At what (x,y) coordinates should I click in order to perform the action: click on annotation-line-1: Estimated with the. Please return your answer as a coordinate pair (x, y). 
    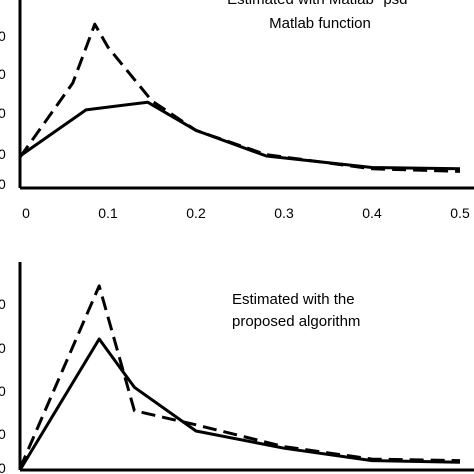
    Looking at the image, I should click on (293, 299).